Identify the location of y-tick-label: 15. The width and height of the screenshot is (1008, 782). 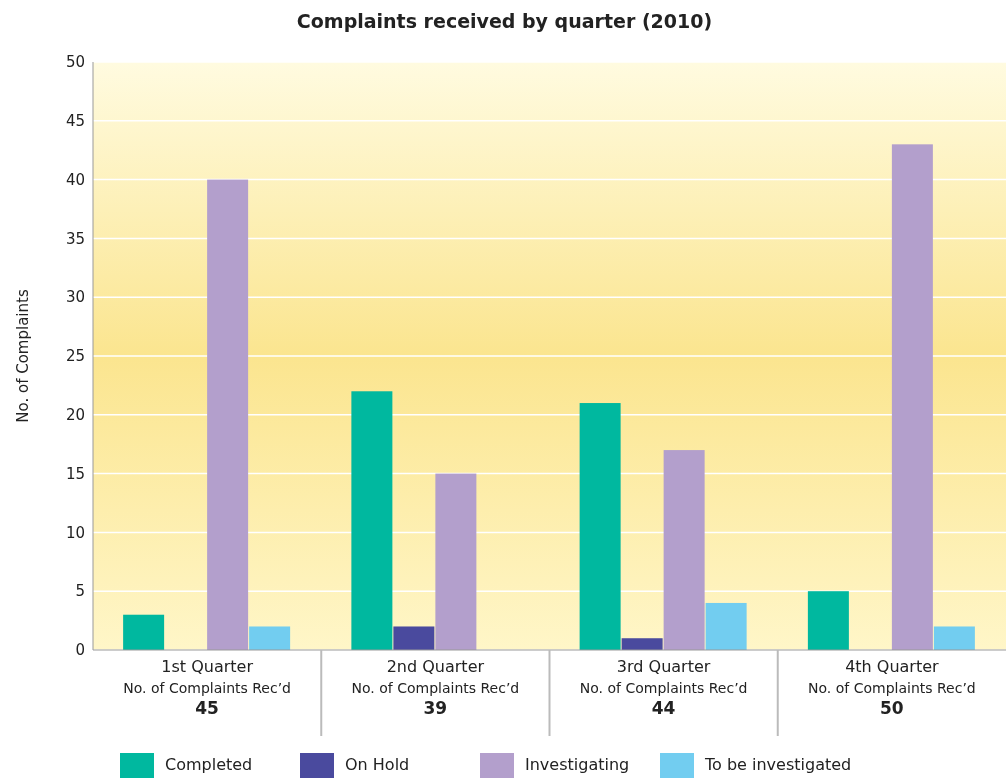
(75, 473).